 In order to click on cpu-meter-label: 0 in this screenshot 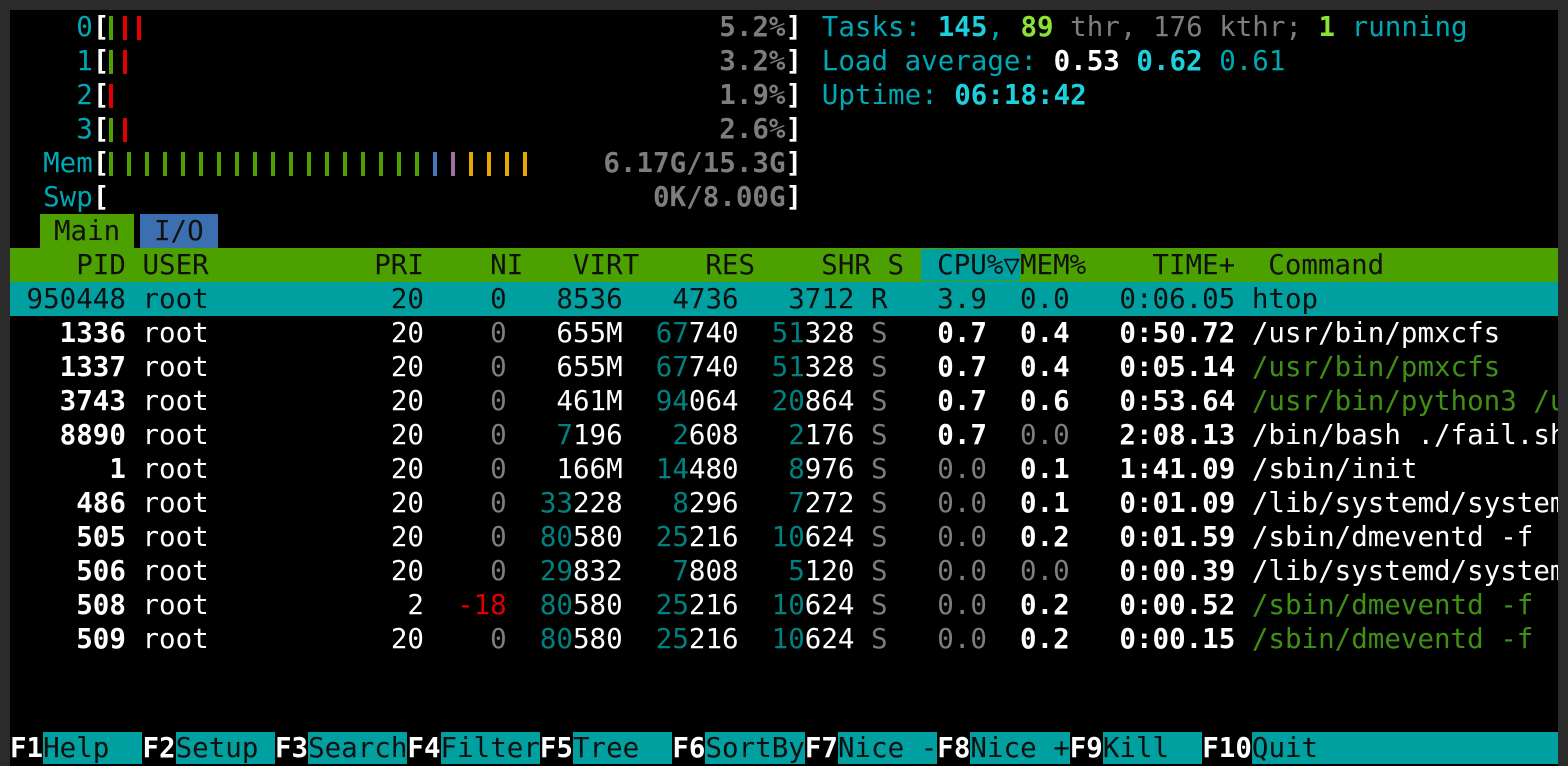, I will do `click(51, 27)`.